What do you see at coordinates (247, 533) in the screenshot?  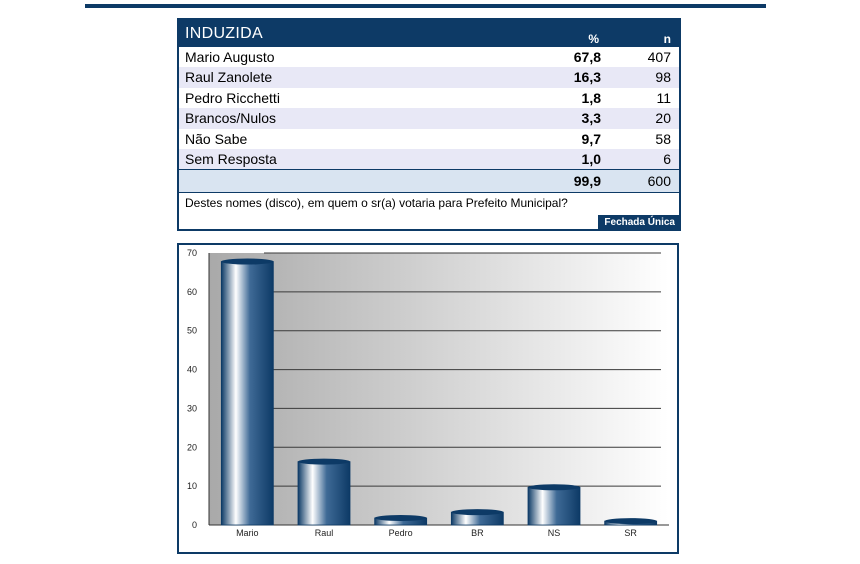 I see `x-tick-label: Mario` at bounding box center [247, 533].